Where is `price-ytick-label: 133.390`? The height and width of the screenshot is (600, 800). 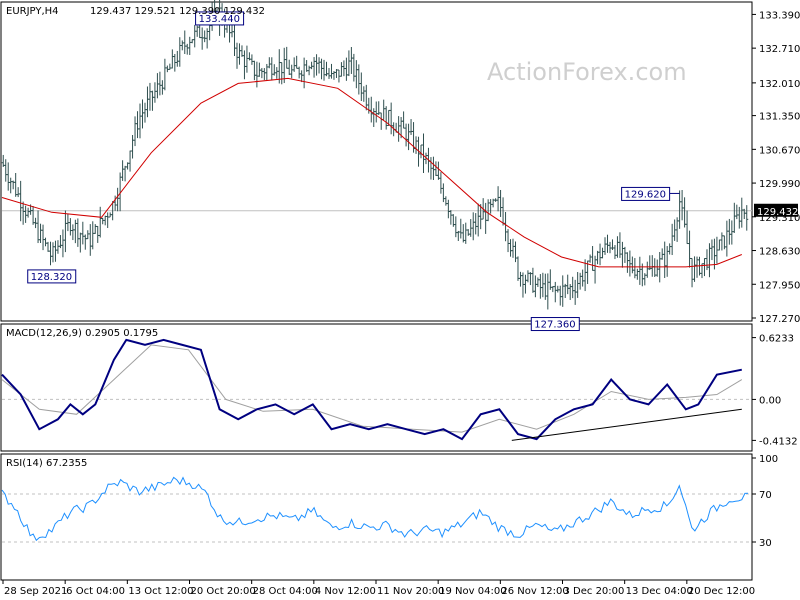
price-ytick-label: 133.390 is located at coordinates (779, 15).